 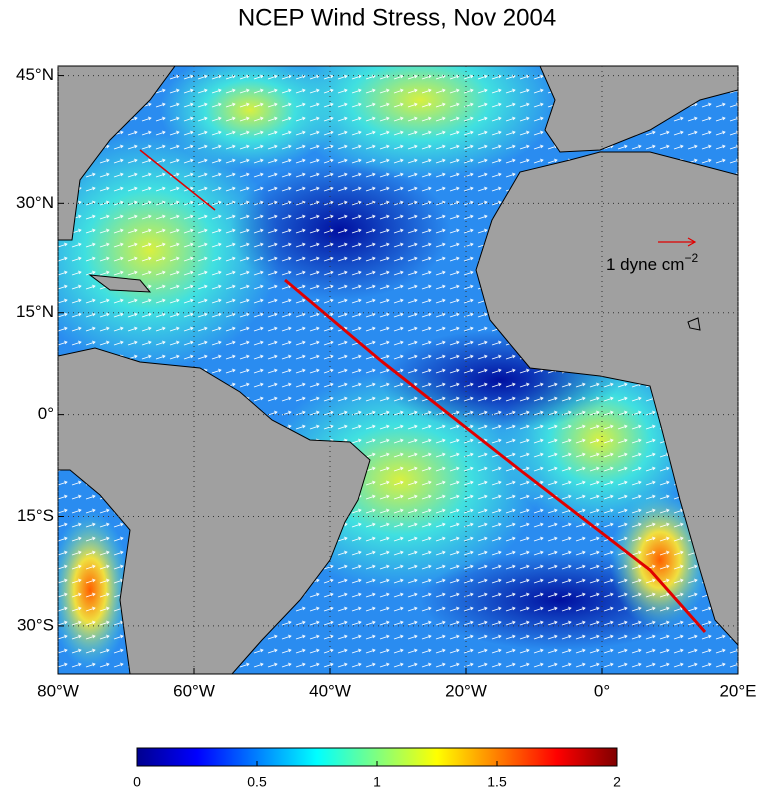 What do you see at coordinates (330, 690) in the screenshot?
I see `x-tick-label: 40°W` at bounding box center [330, 690].